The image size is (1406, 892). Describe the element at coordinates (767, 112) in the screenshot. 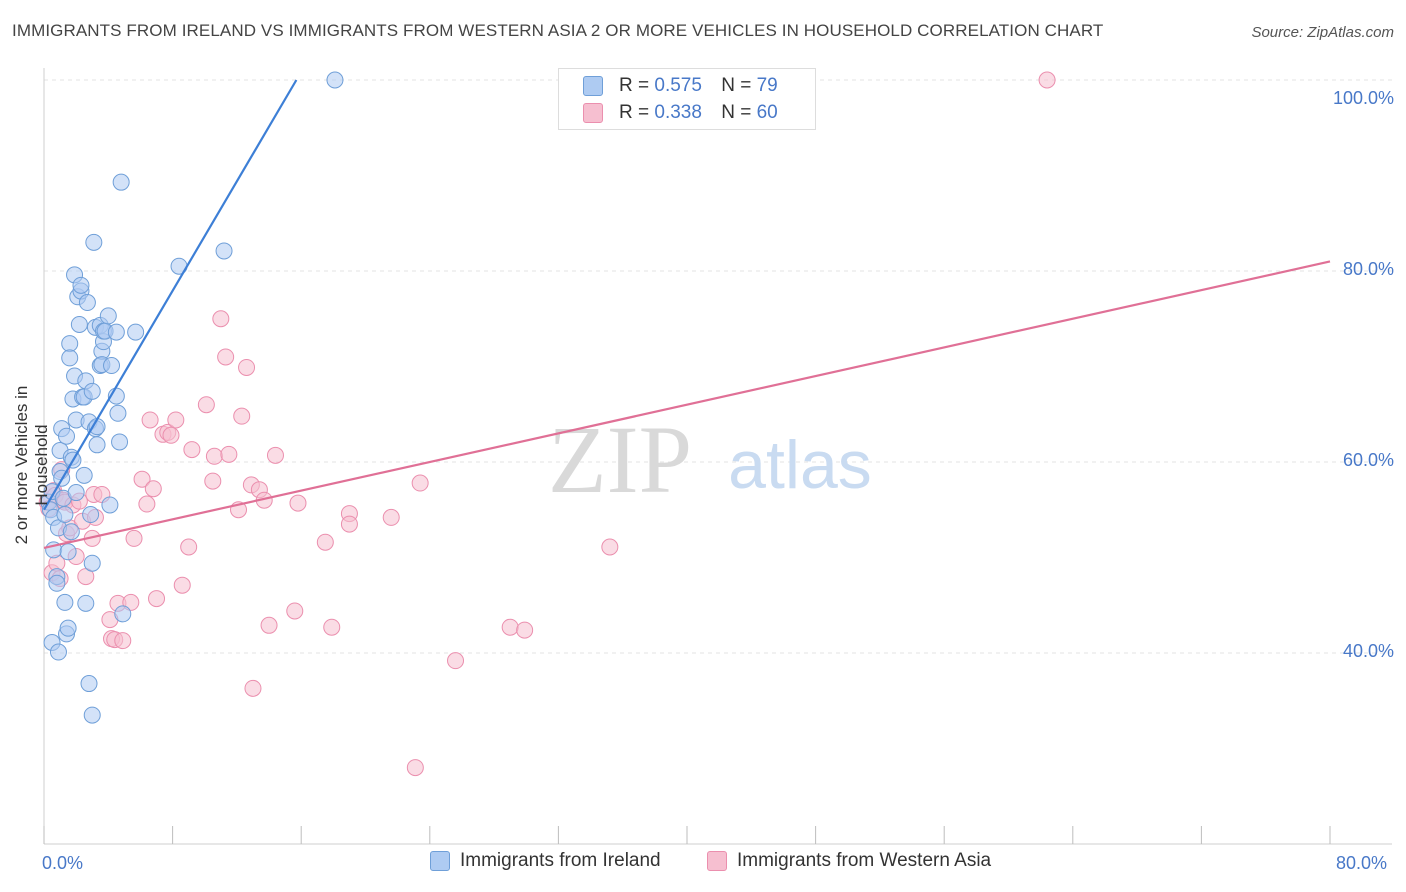

I see `legend-n-value-western-asia: 60` at that location.